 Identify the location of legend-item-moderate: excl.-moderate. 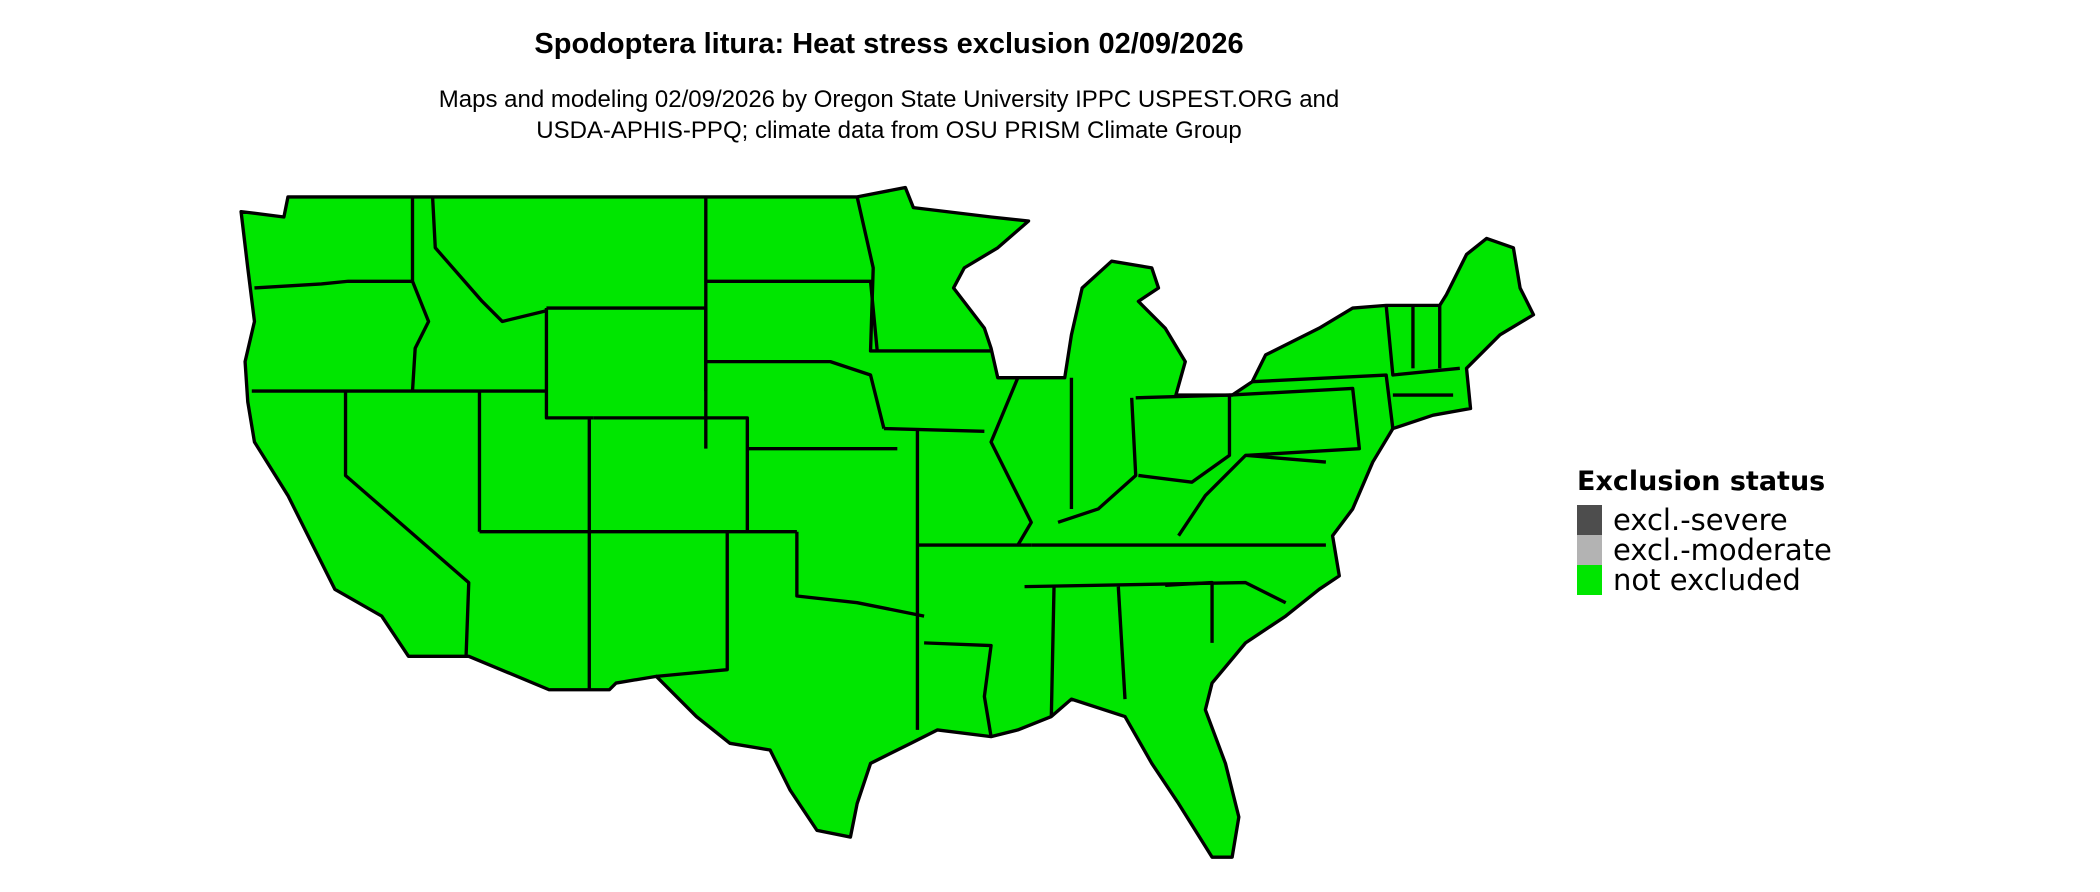
(1704, 550).